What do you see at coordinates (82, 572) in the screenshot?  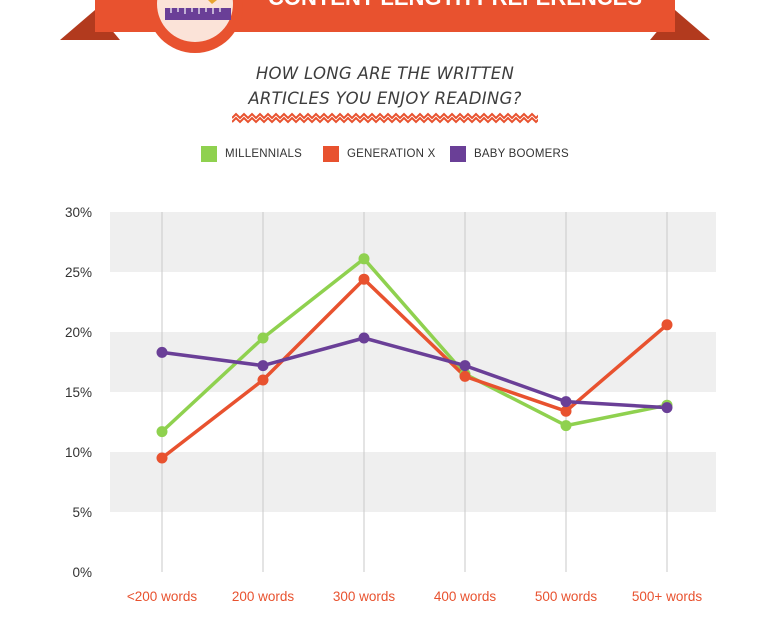 I see `y-tick-label: 0%` at bounding box center [82, 572].